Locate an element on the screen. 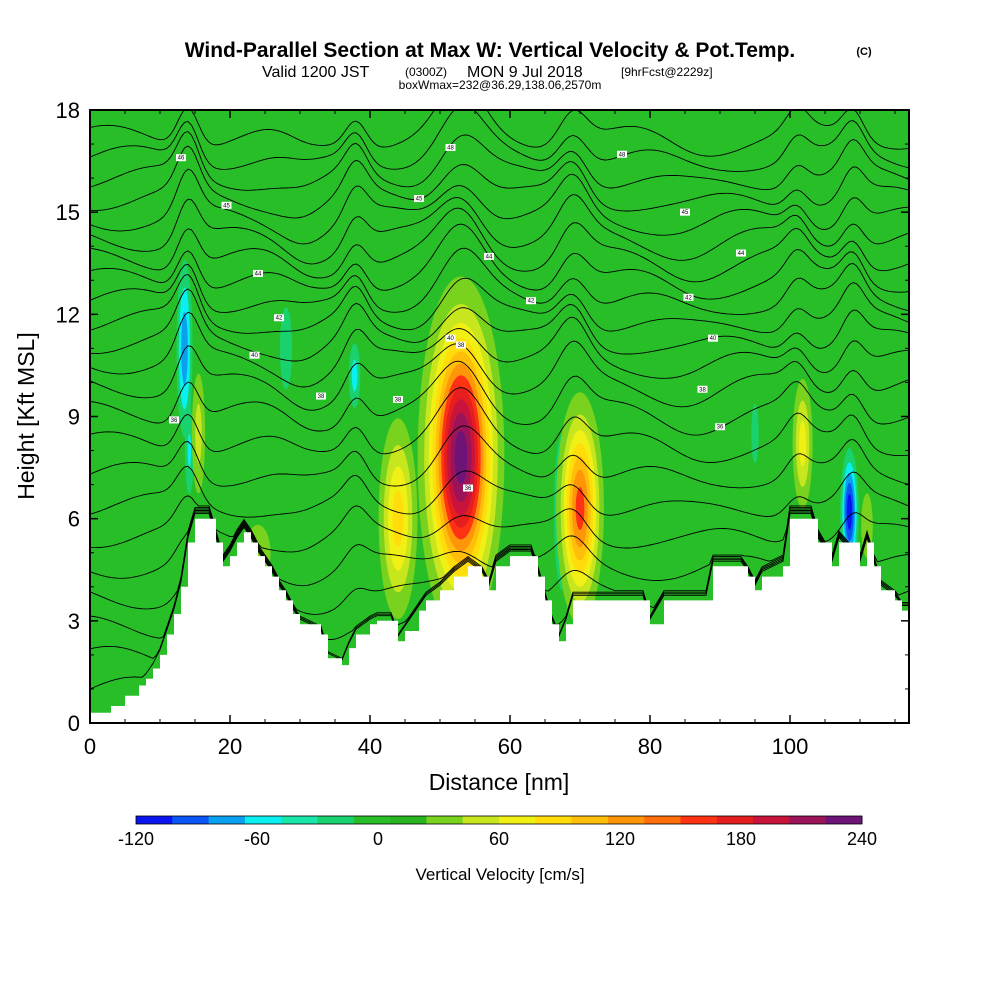 The width and height of the screenshot is (1000, 1000). colorbar-tick-label: -60 is located at coordinates (257, 839).